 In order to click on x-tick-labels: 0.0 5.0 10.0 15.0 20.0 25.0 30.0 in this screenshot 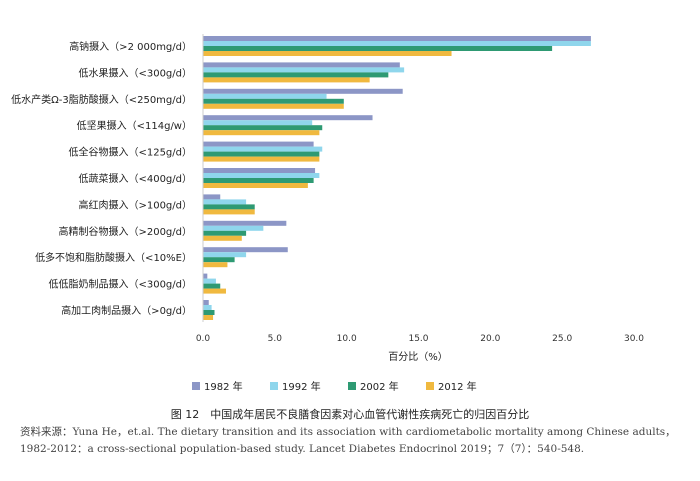, I will do `click(420, 339)`.